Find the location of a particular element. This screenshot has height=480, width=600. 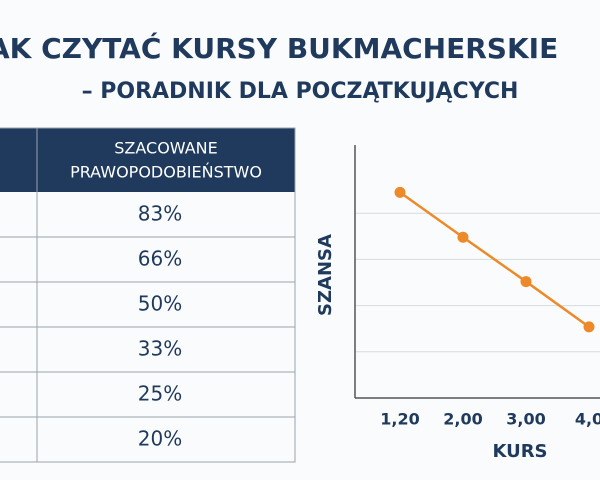

header-line: PRAWOPODOBIEŃSTWO is located at coordinates (166, 172).